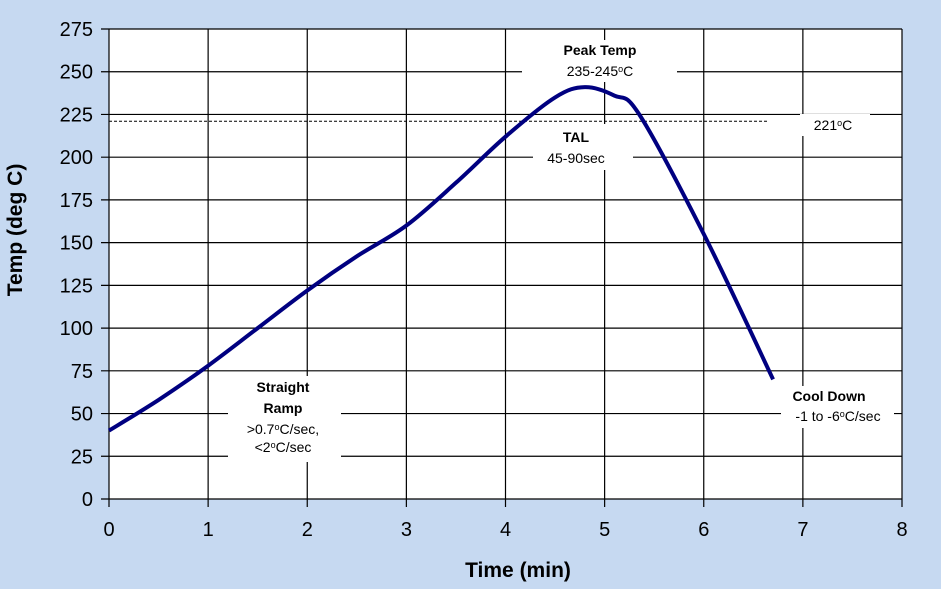 The height and width of the screenshot is (589, 941). I want to click on peak-temp-annotation: Peak Temp 235-245oC, so click(599, 61).